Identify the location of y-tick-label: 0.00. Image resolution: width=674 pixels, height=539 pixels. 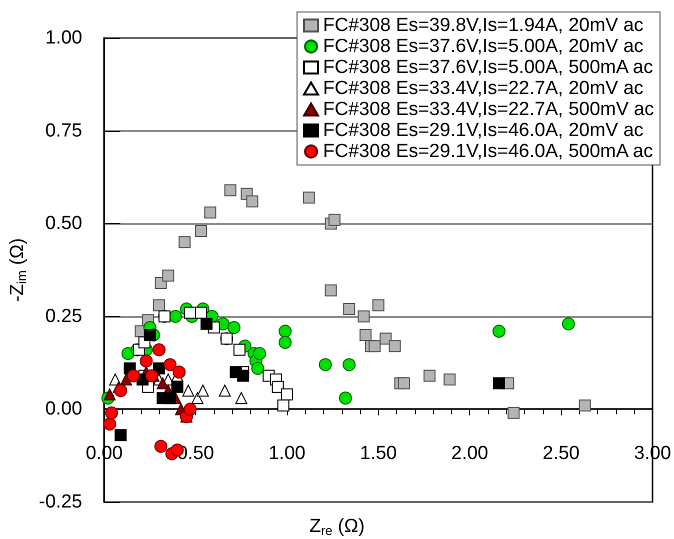
(63, 409).